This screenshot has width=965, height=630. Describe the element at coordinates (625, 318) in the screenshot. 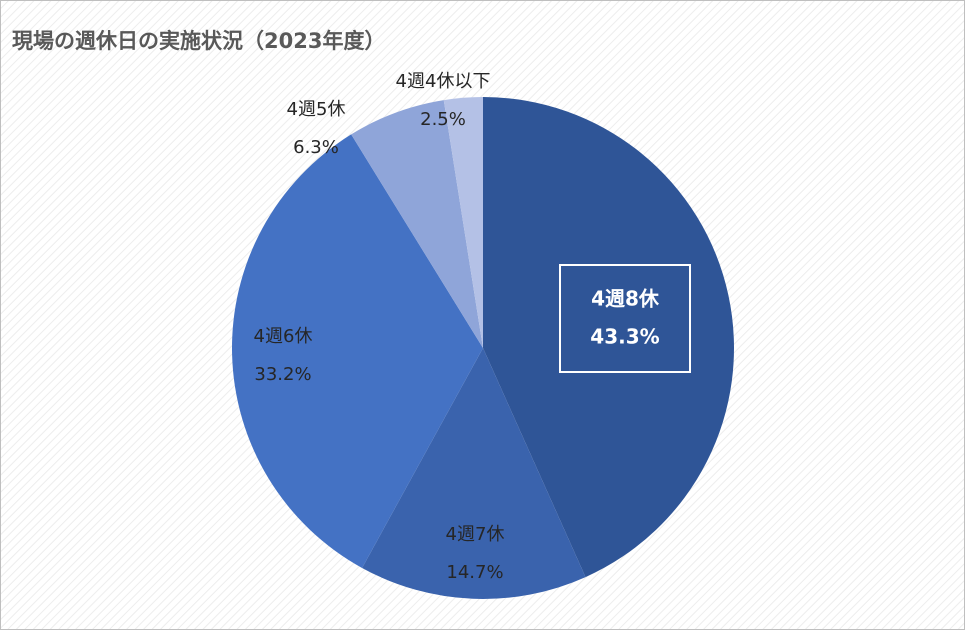

I see `label-box` at that location.